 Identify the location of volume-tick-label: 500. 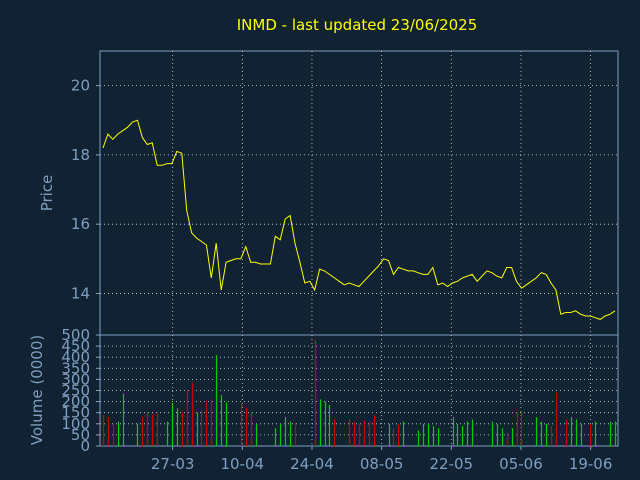
(75, 335).